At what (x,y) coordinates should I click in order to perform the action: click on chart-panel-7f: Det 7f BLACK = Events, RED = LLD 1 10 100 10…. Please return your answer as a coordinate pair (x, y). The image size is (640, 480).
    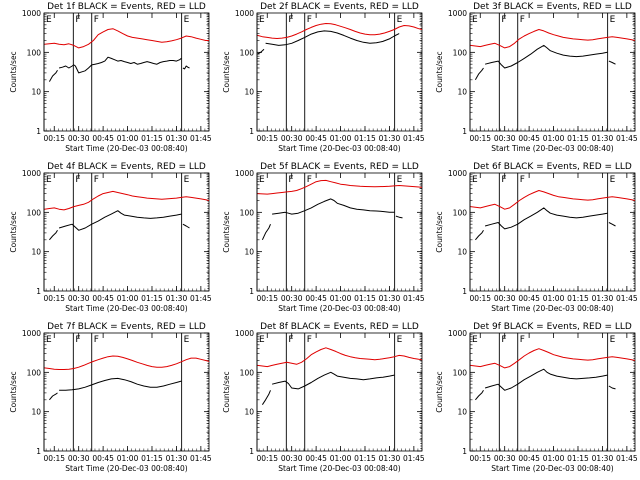
    Looking at the image, I should click on (110, 397).